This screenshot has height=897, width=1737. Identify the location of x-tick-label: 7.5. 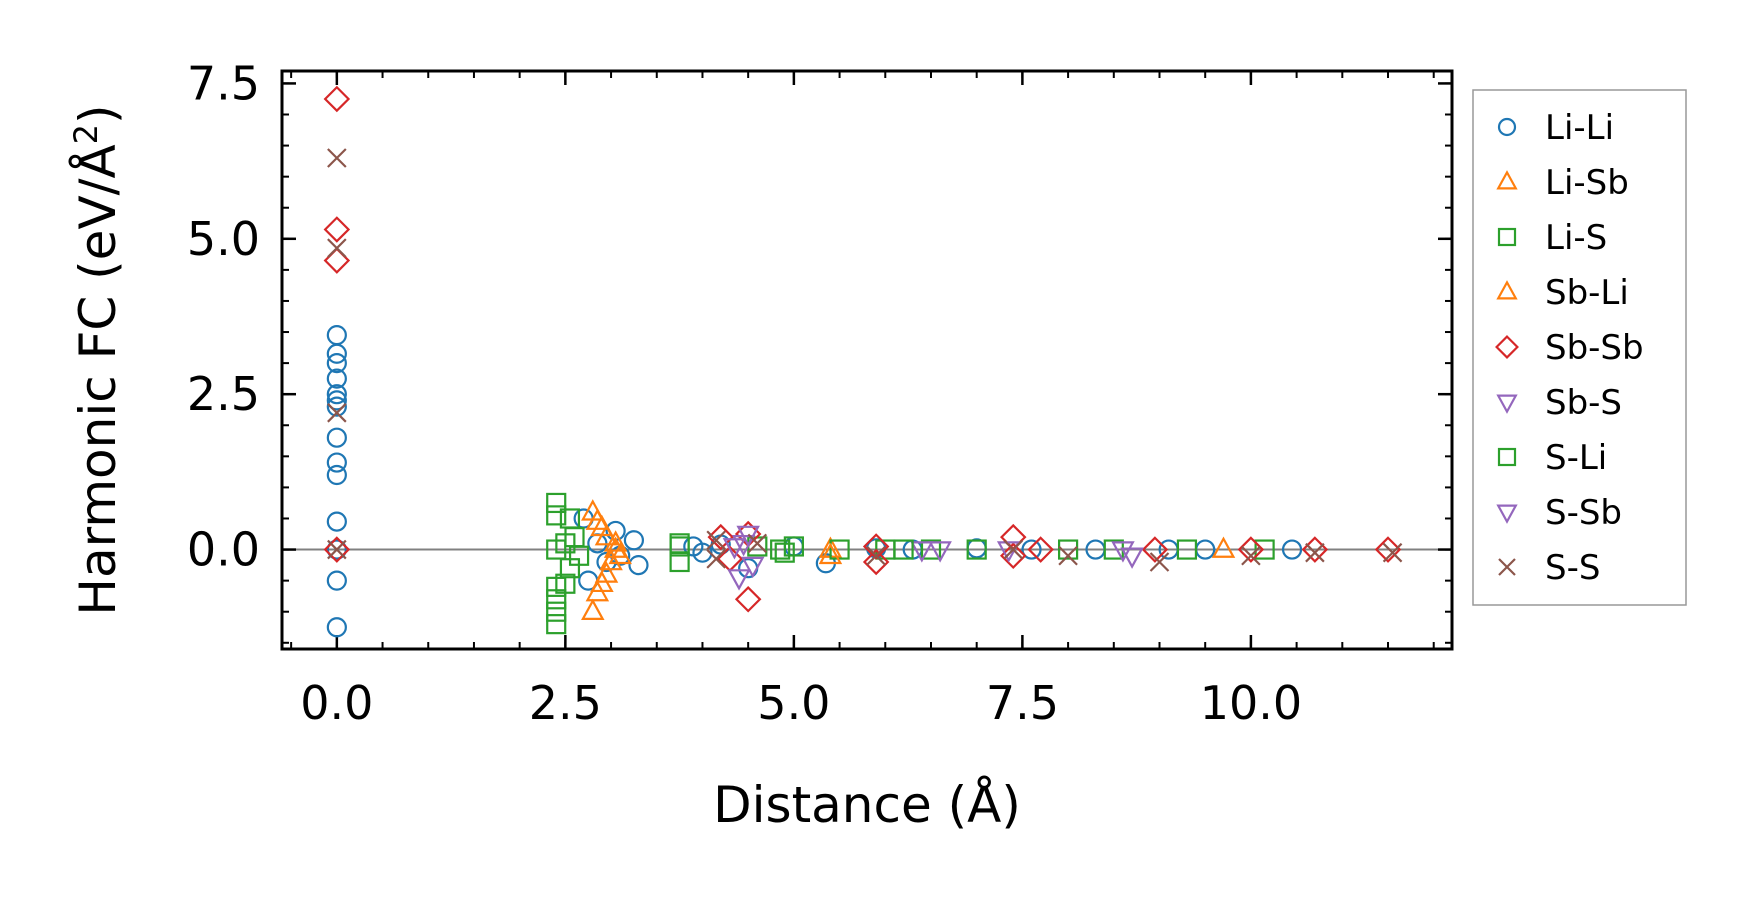
(1022, 703).